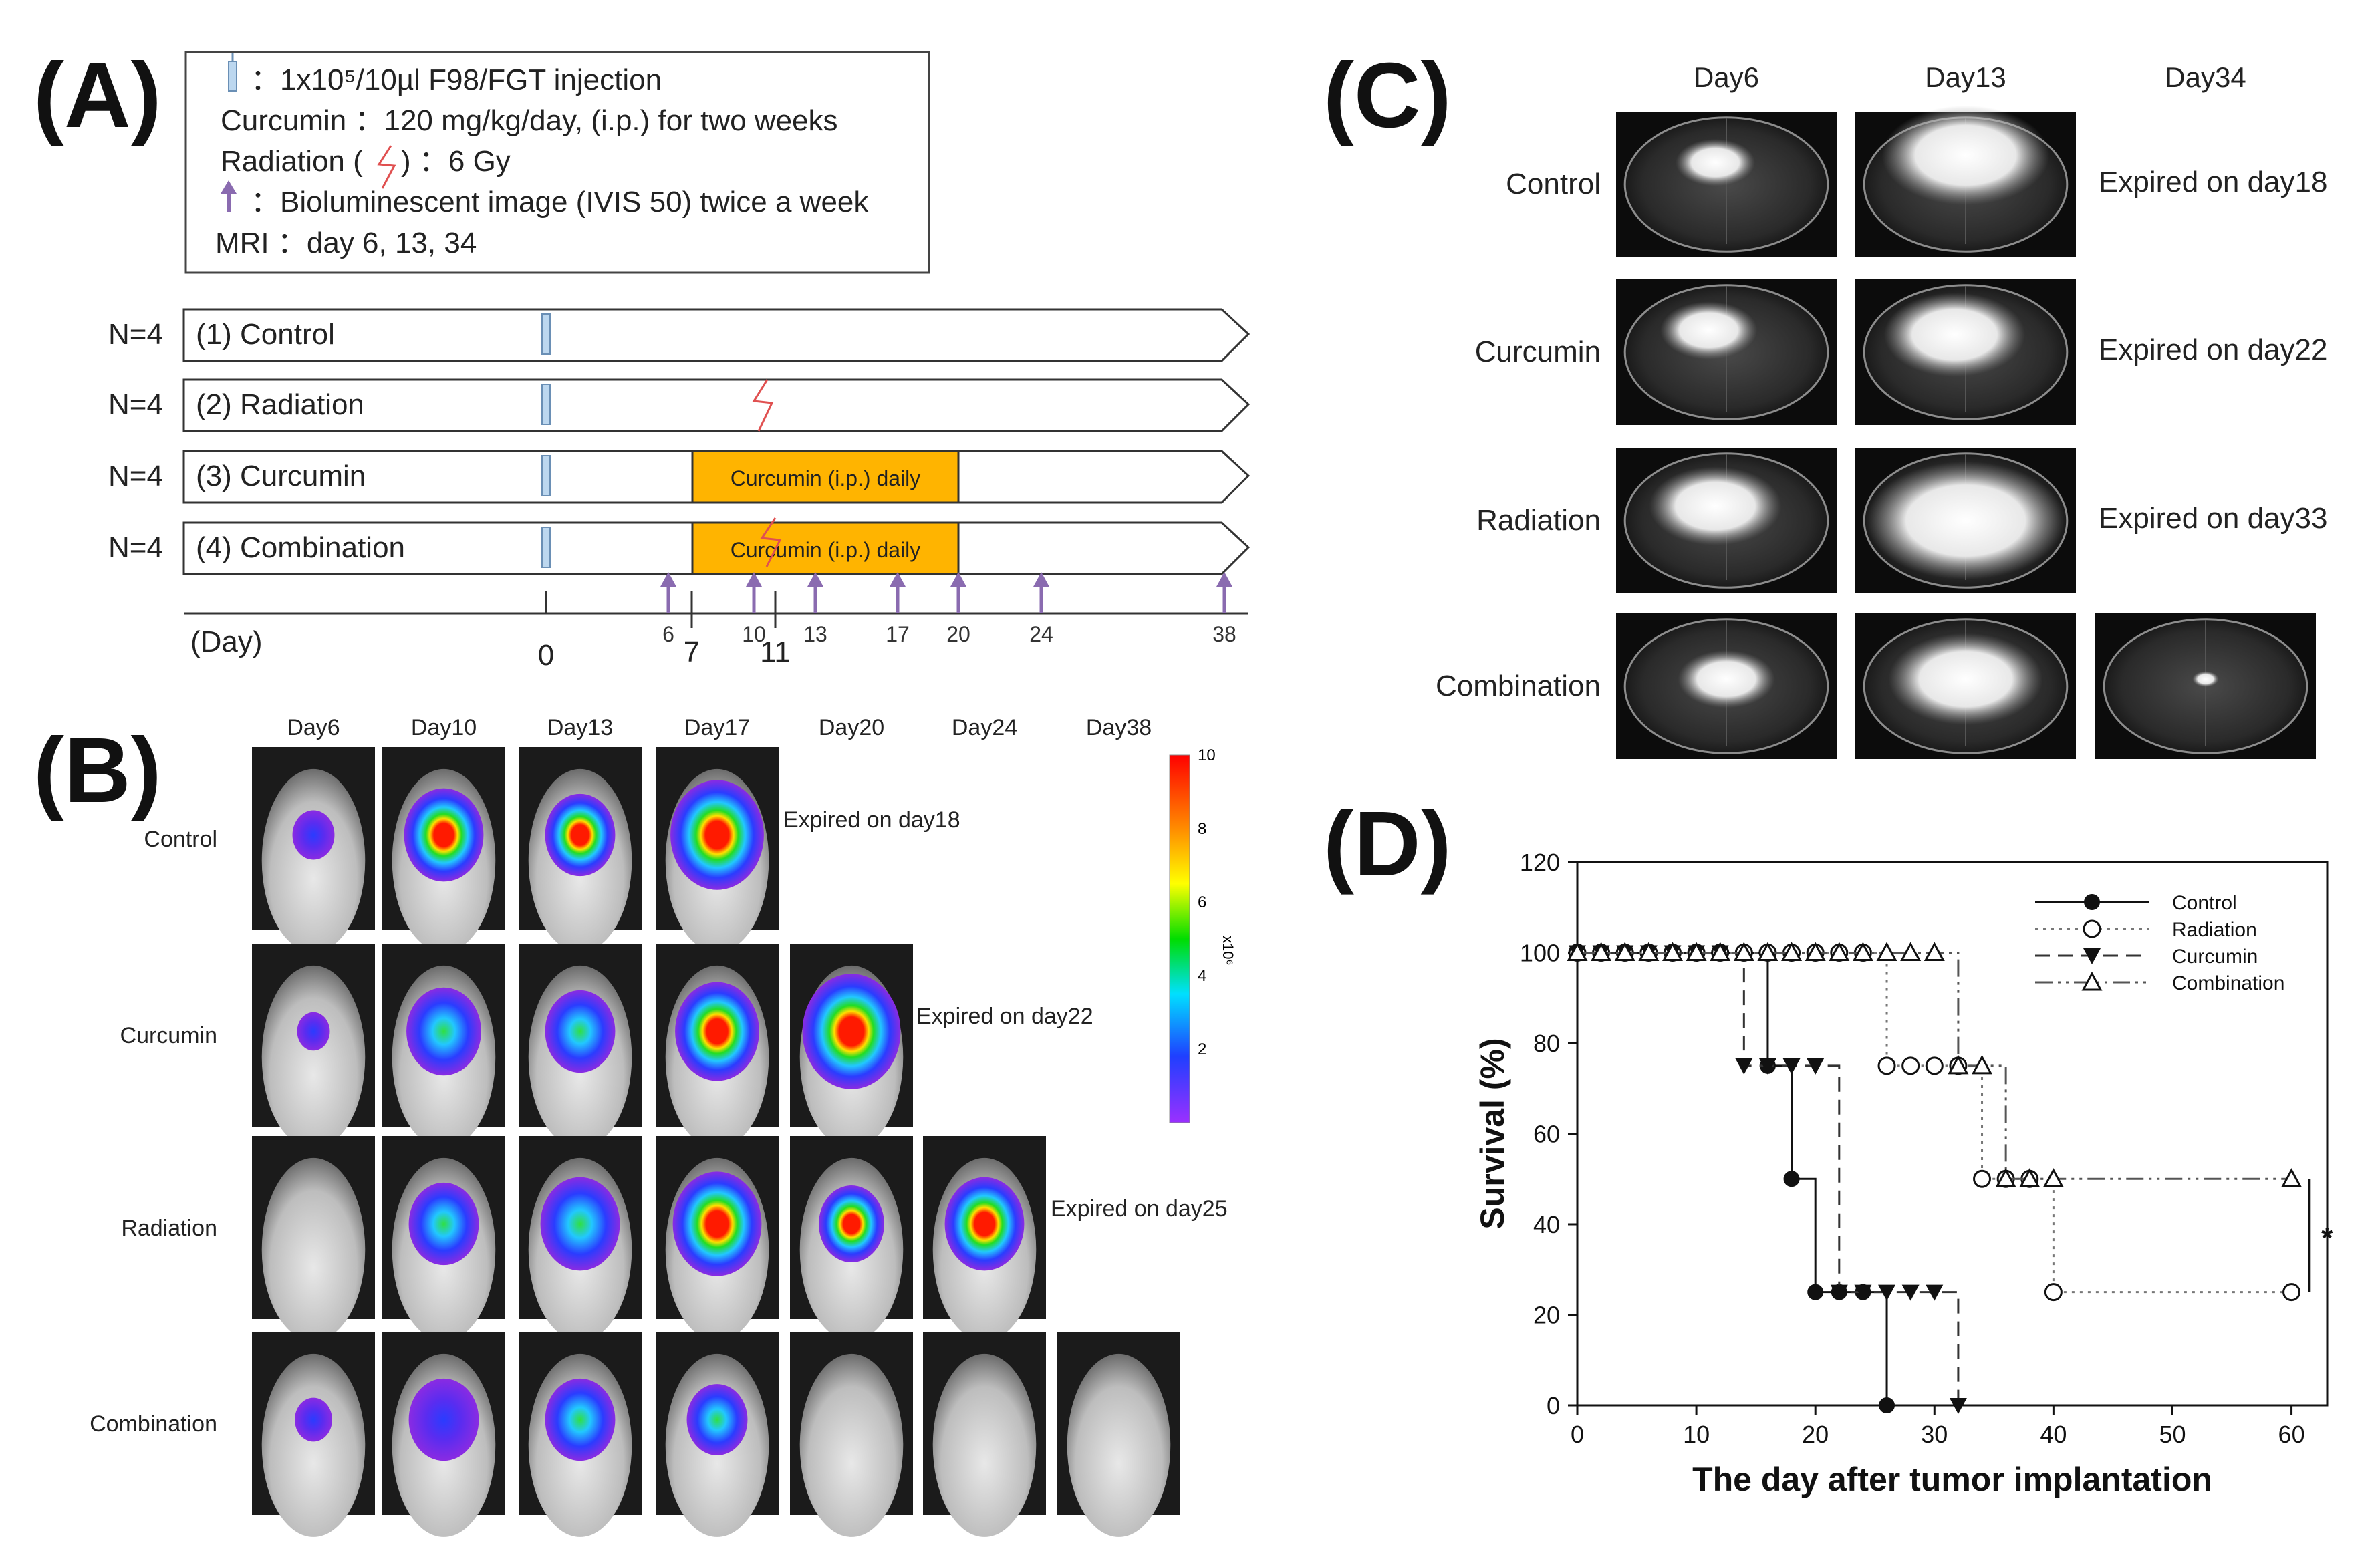 The width and height of the screenshot is (2380, 1563). Describe the element at coordinates (2159, 983) in the screenshot. I see `legend-entry: Combination` at that location.